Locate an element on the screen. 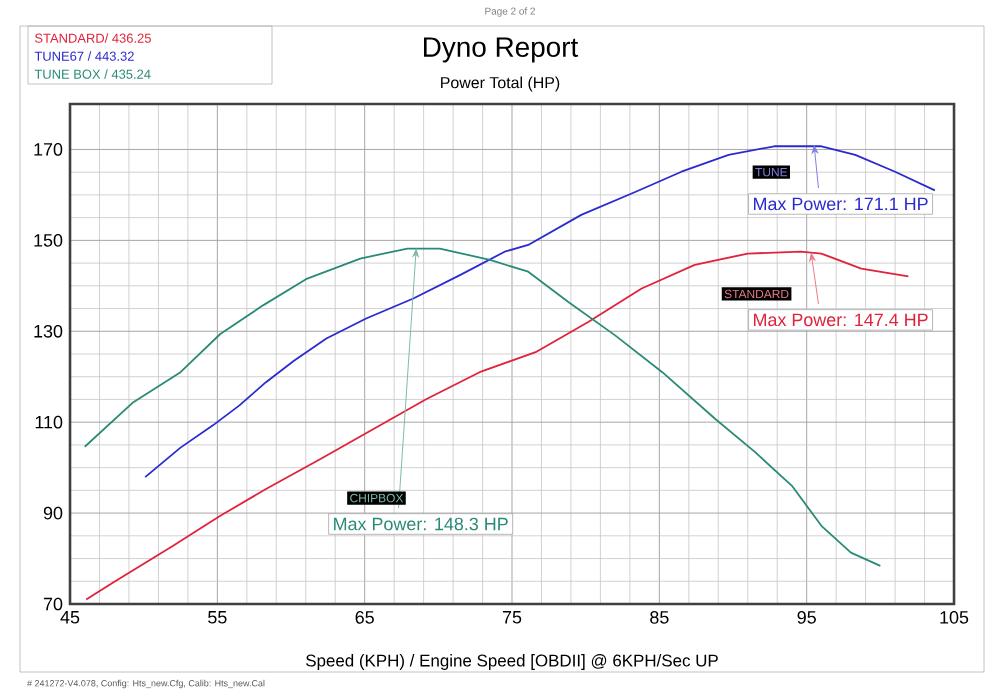 This screenshot has width=1000, height=700. y-tick-label: 90 is located at coordinates (53, 513).